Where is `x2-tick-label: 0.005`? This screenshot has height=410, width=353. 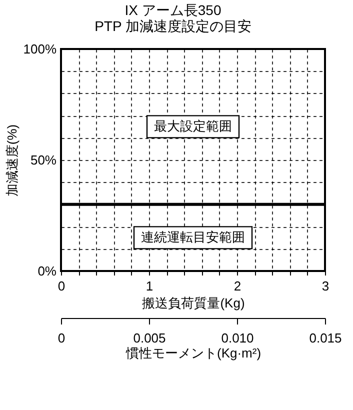
x2-tick-label: 0.005 is located at coordinates (149, 338).